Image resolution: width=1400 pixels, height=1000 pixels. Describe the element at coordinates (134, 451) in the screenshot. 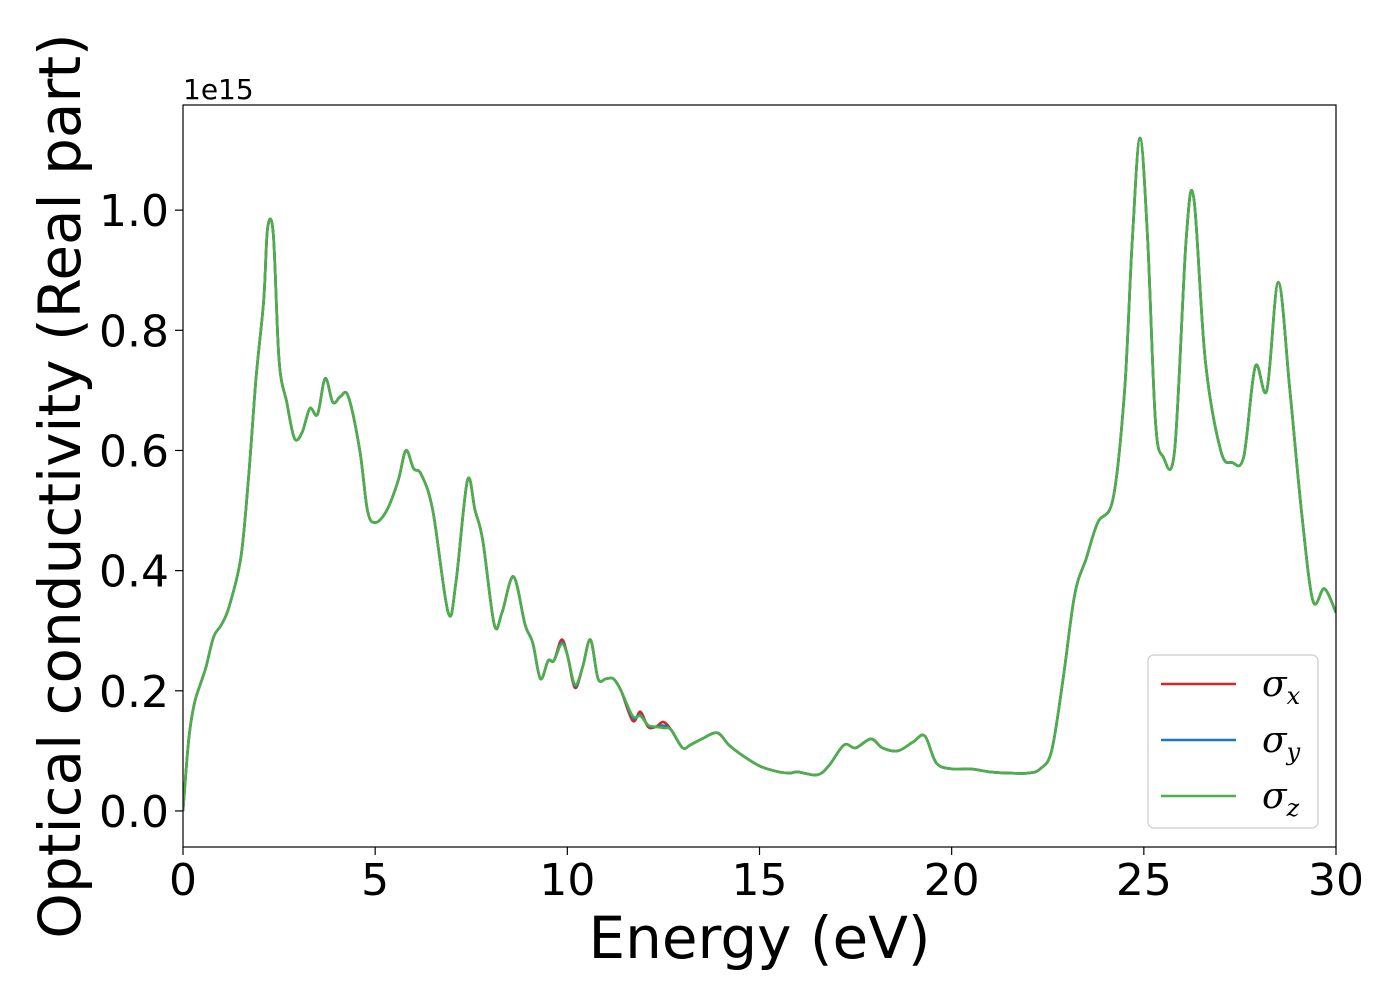

I see `y-tick-label: 0.6` at that location.